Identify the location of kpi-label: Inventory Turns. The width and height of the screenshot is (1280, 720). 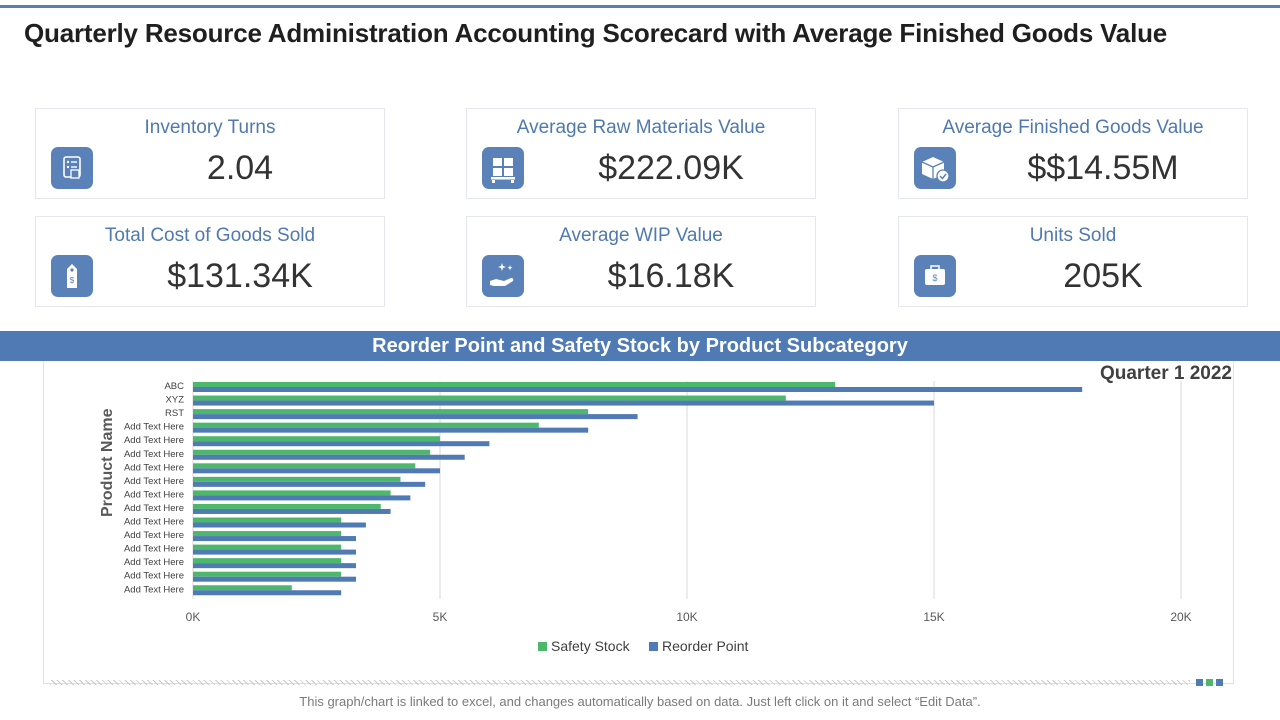
(210, 127).